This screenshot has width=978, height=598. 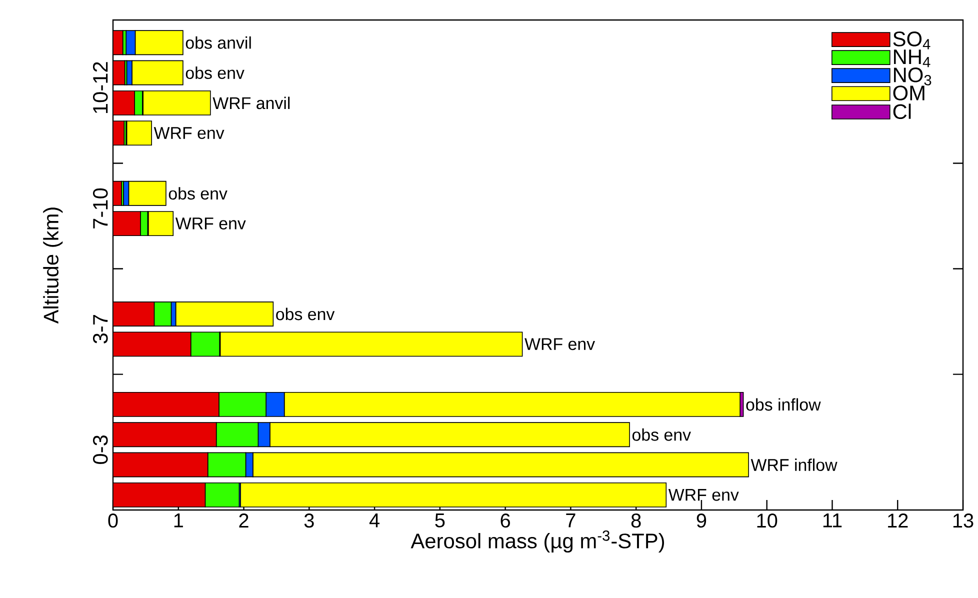 What do you see at coordinates (783, 404) in the screenshot?
I see `y-tick-label: obs inflow` at bounding box center [783, 404].